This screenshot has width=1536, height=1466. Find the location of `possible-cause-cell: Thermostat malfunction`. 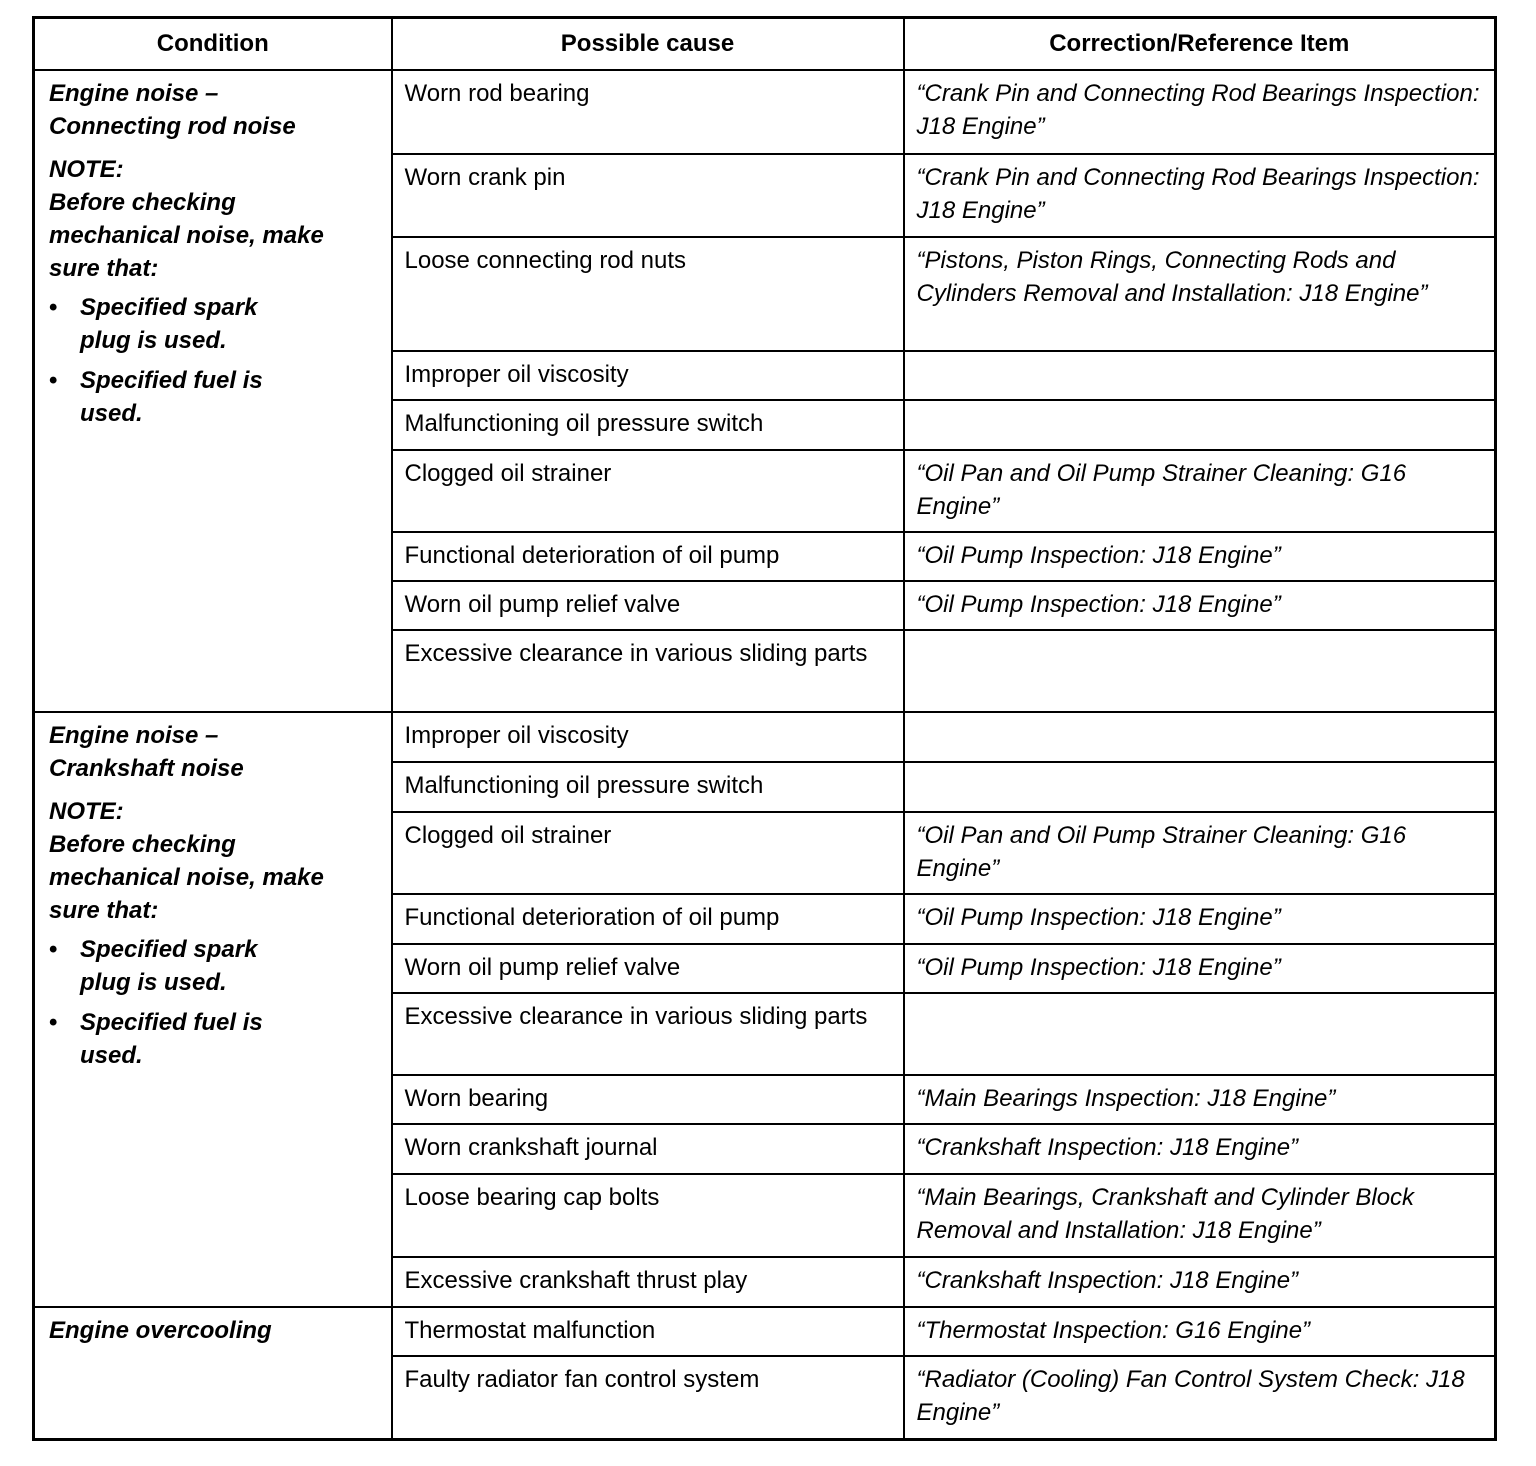

possible-cause-cell: Thermostat malfunction is located at coordinates (647, 1331).